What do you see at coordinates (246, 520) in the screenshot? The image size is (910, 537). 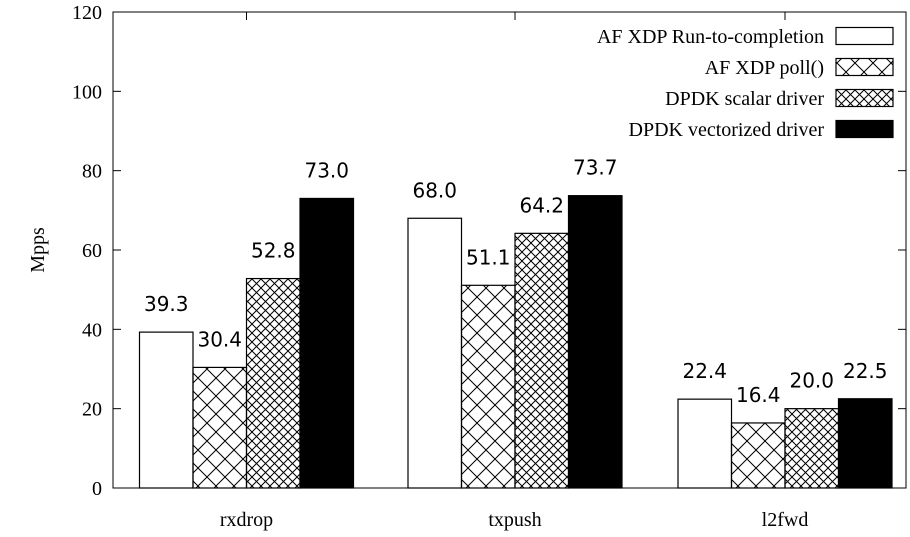 I see `x-tick-label: rxdrop` at bounding box center [246, 520].